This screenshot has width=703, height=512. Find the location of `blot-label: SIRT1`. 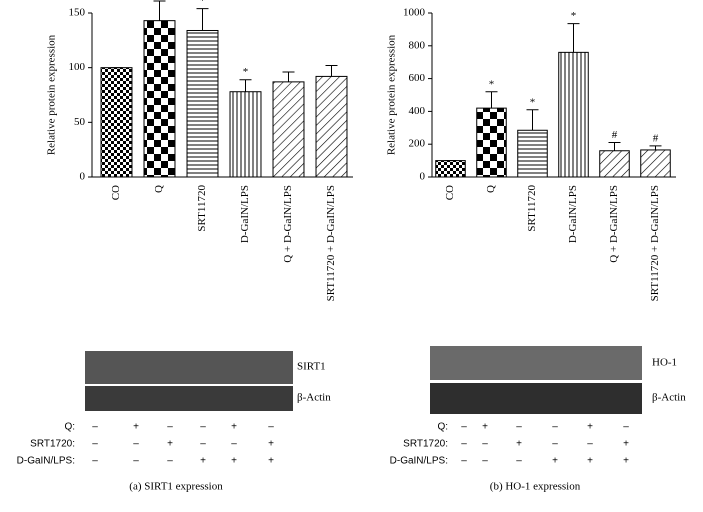

blot-label: SIRT1 is located at coordinates (311, 367).